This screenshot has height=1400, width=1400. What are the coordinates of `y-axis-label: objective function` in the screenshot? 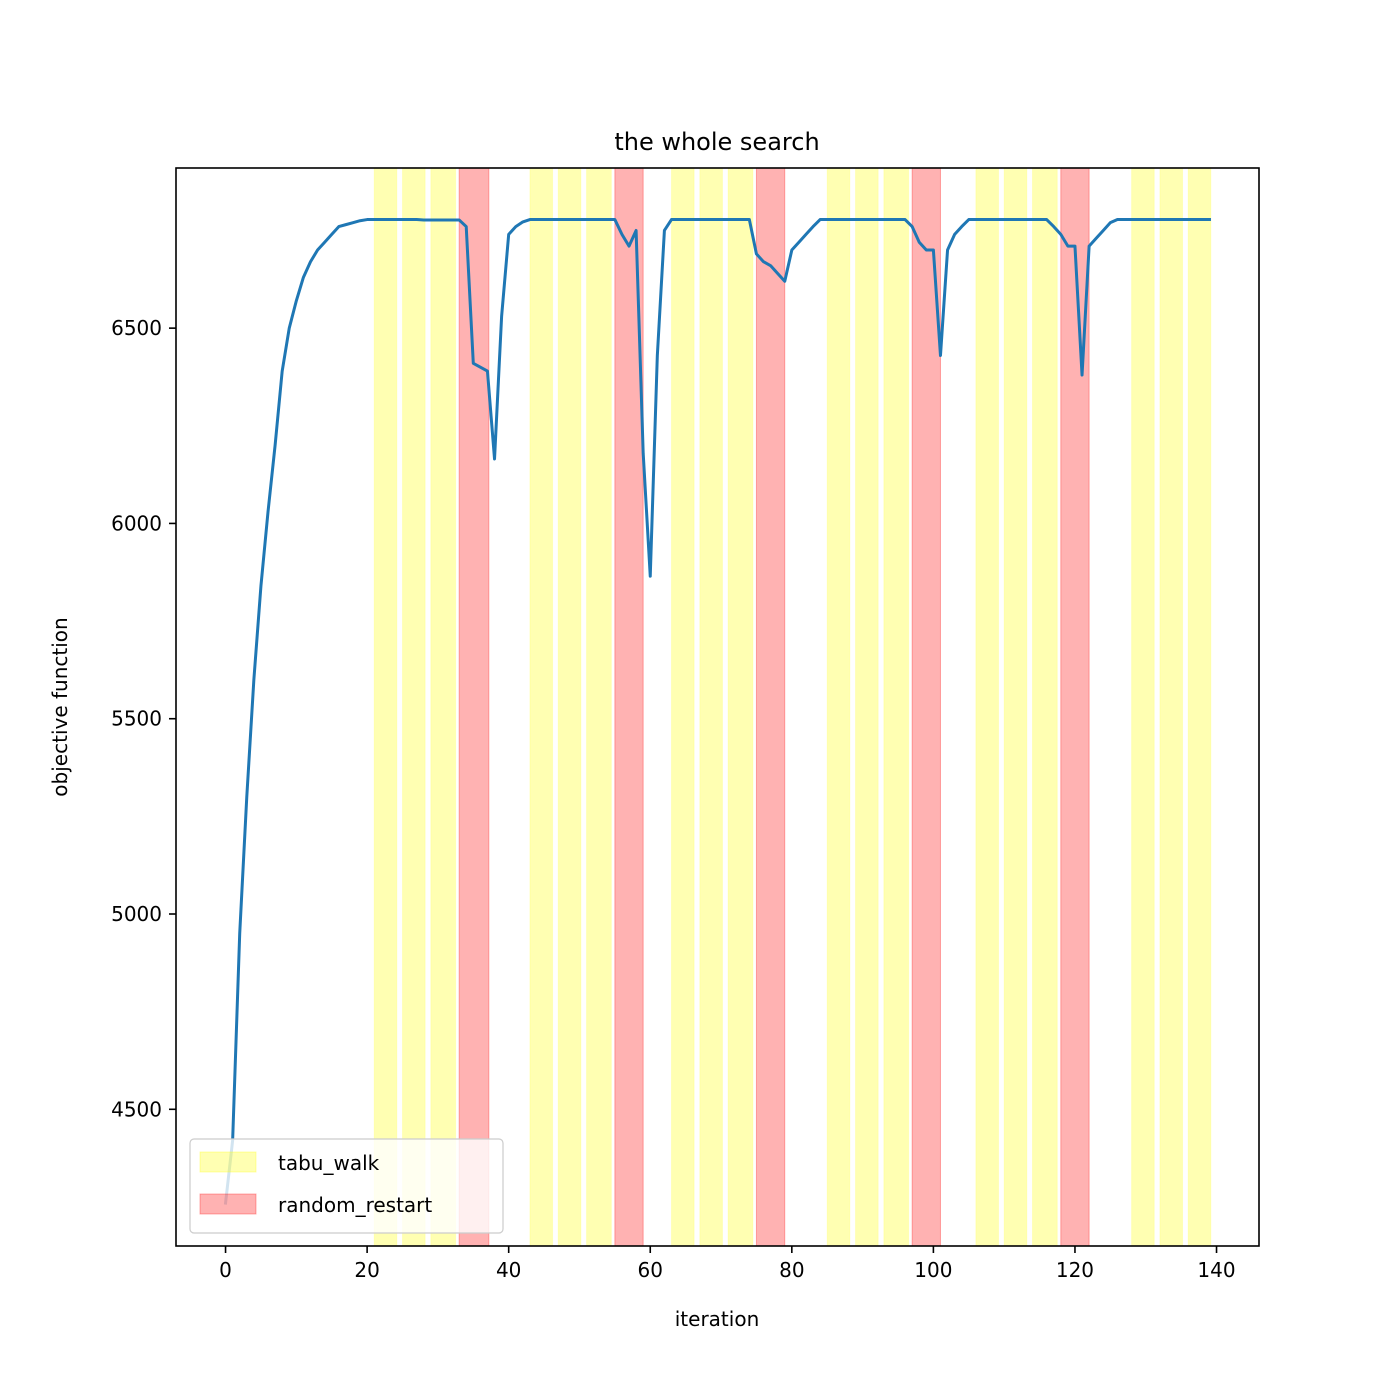 It's located at (60, 706).